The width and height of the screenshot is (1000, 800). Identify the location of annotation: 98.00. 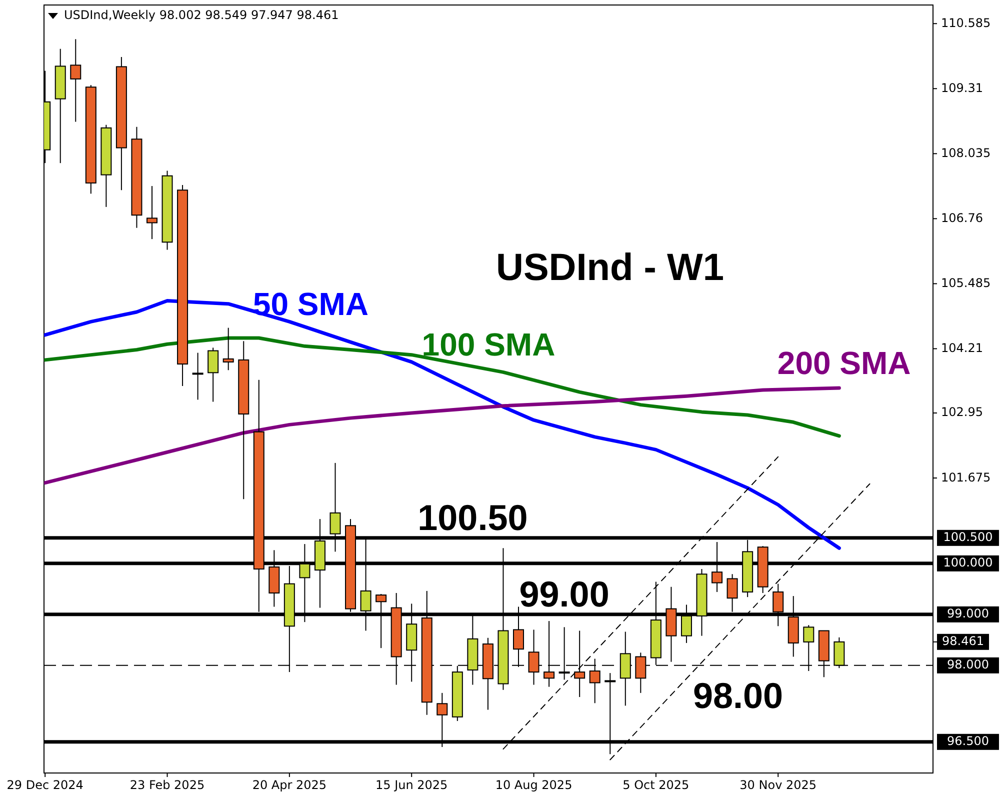
(738, 695).